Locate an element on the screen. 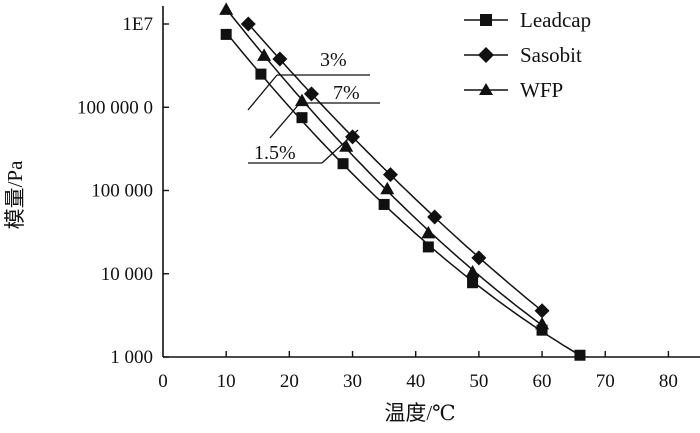 The width and height of the screenshot is (700, 433). legend-label: Leadcap is located at coordinates (555, 20).